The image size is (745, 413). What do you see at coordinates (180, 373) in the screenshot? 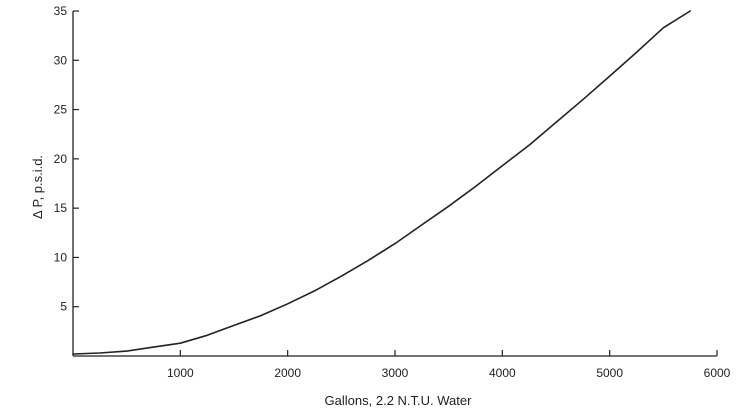
I see `x-tick-label: 1000` at bounding box center [180, 373].